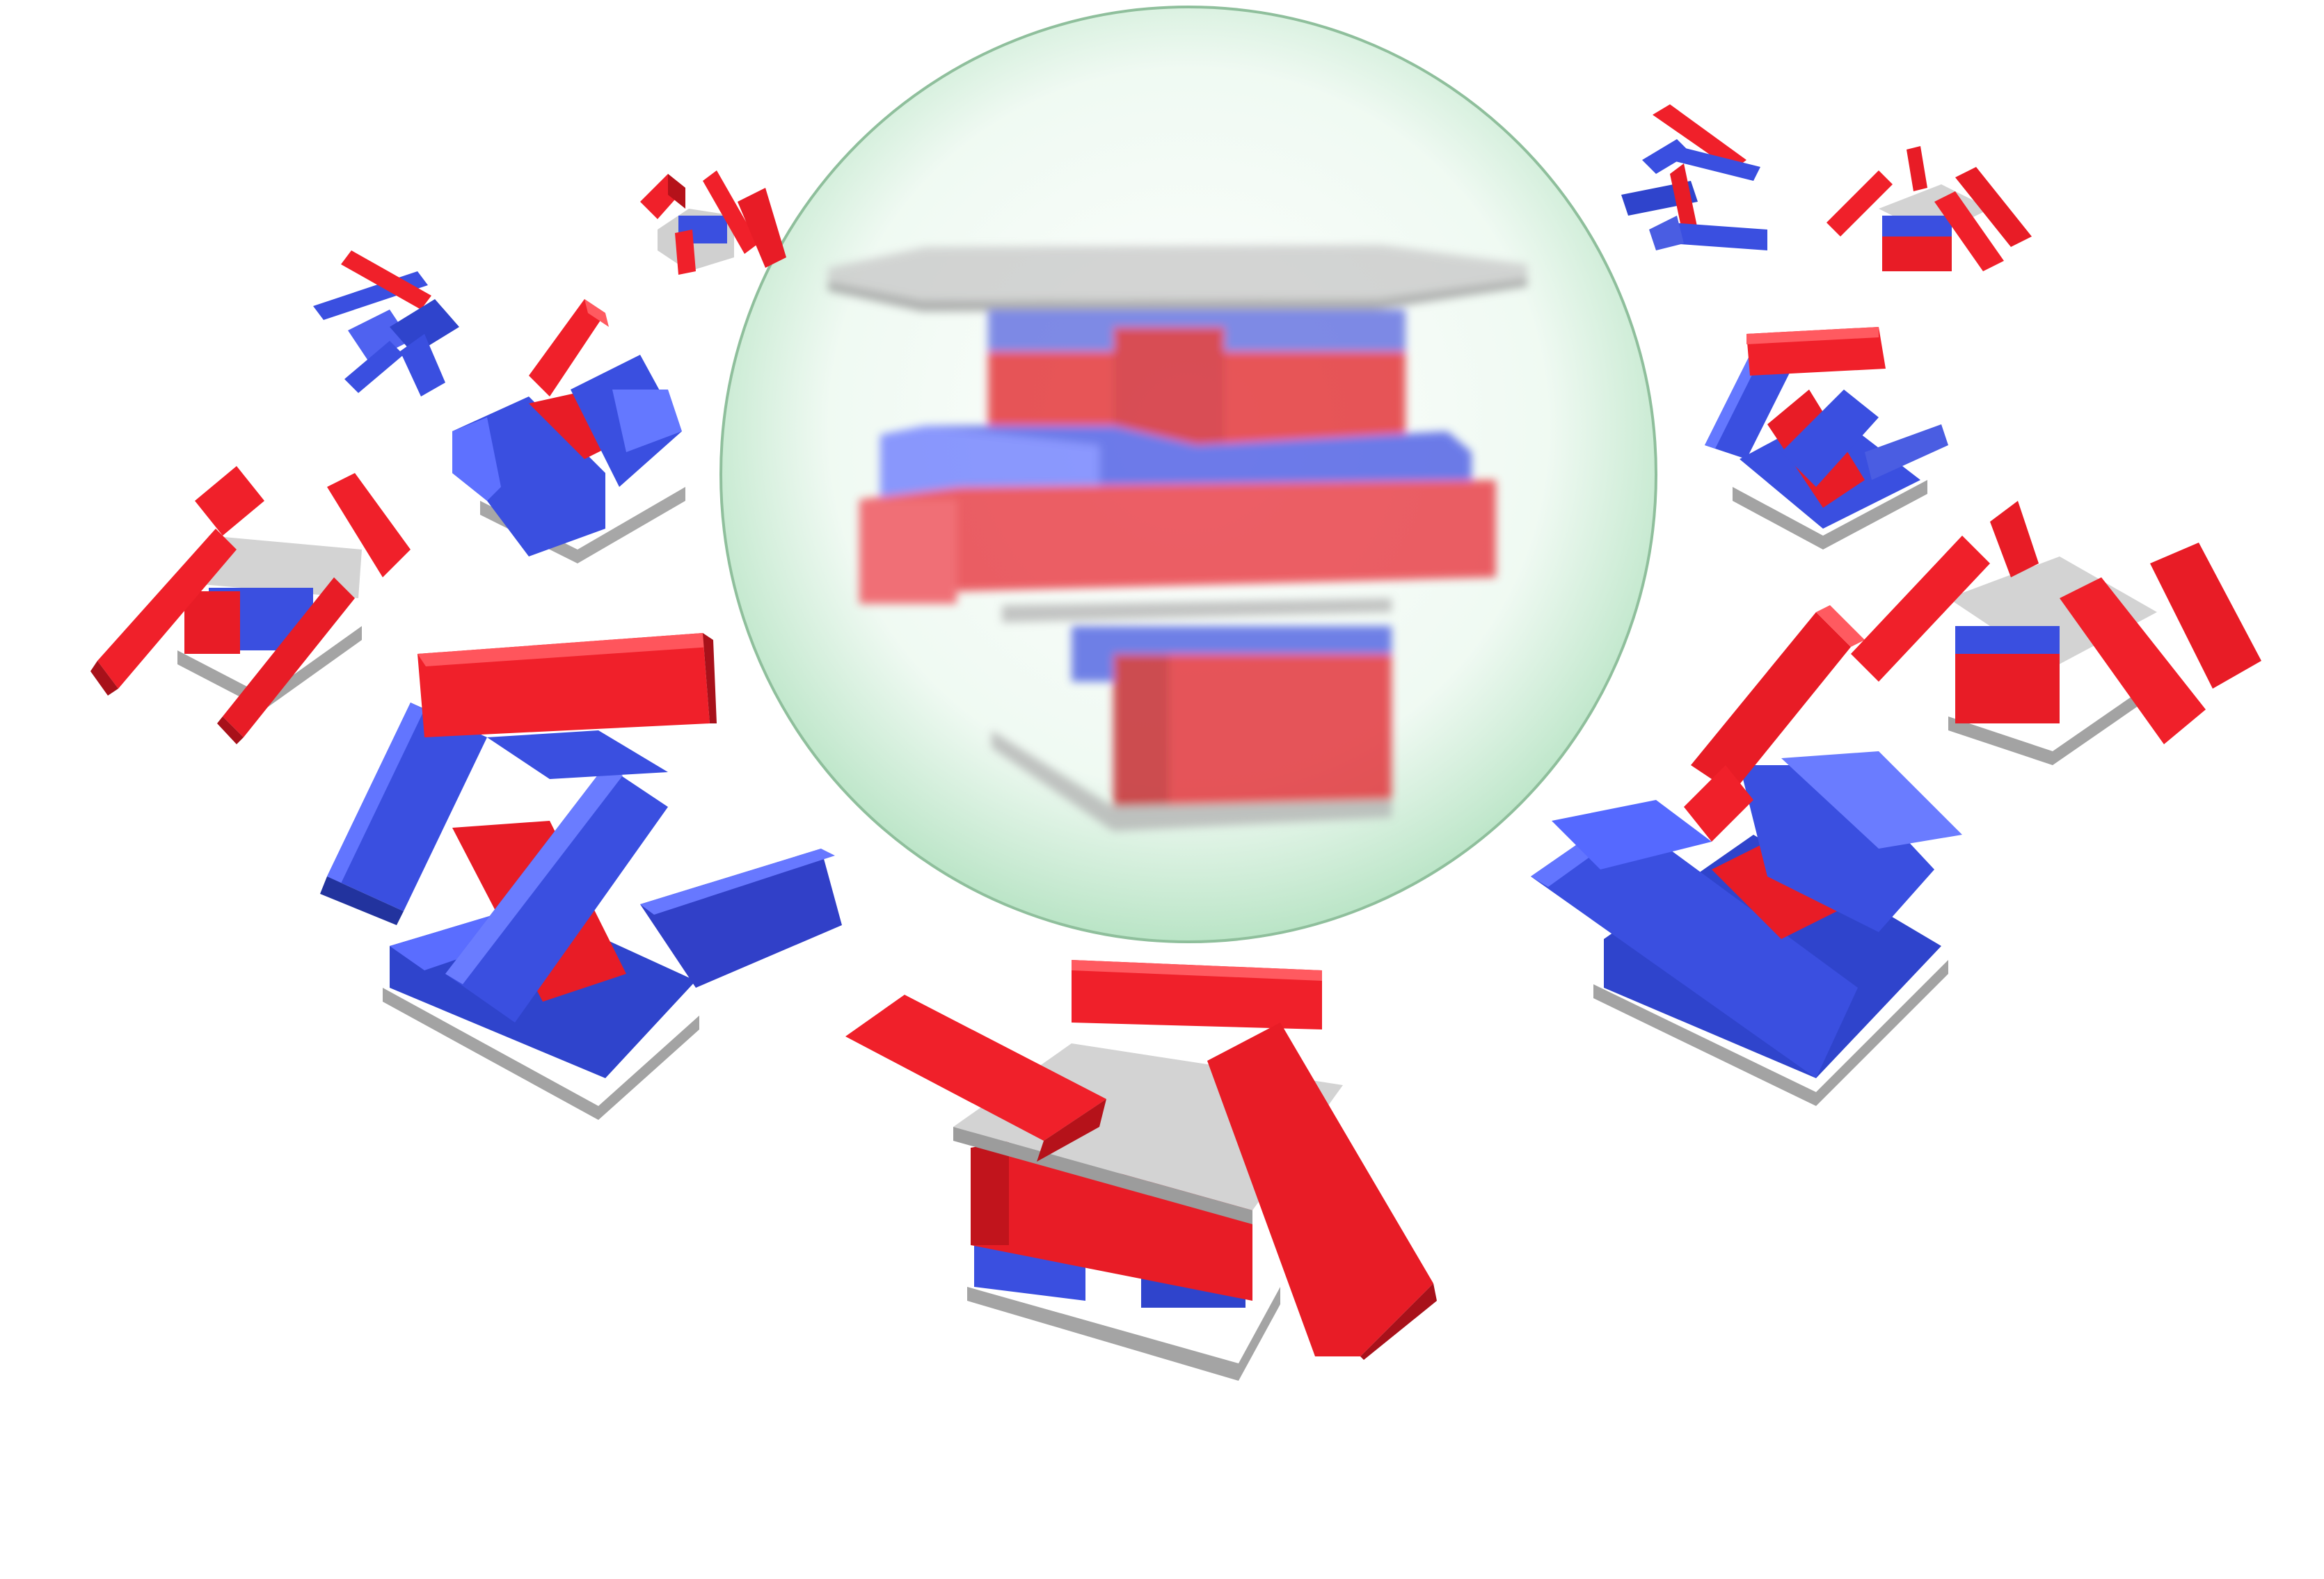 The width and height of the screenshot is (2324, 1579). Describe the element at coordinates (1177, 538) in the screenshot. I see `blurred-stacked-block-assembly` at that location.